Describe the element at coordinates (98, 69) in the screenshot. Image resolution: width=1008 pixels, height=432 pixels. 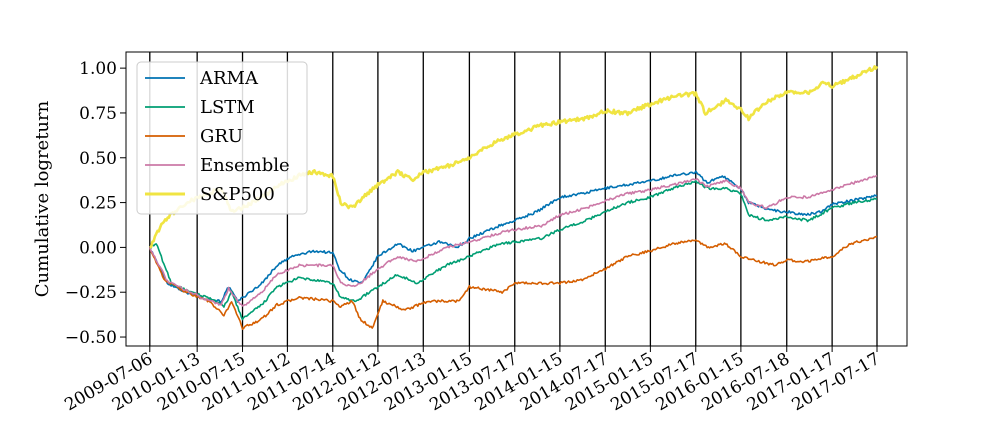
I see `y-tick-label-6: 1.00` at that location.